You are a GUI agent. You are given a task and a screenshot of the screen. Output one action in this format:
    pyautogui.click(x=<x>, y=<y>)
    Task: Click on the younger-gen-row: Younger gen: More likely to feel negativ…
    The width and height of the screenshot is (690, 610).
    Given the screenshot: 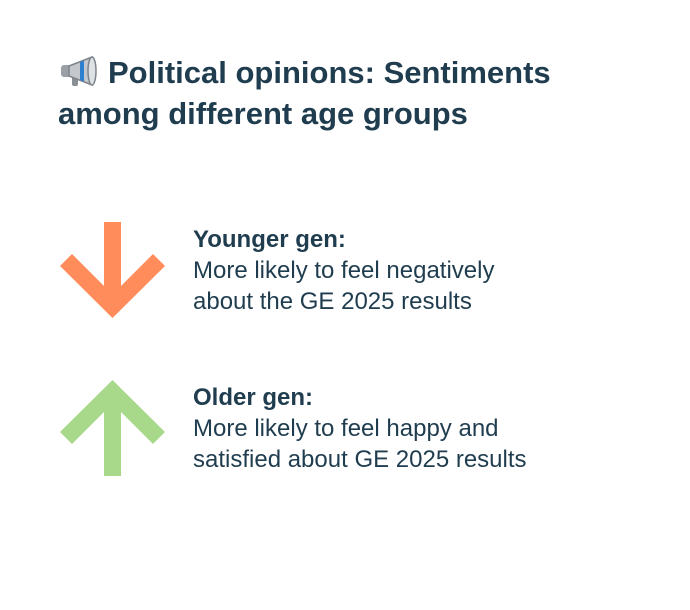 What is the action you would take?
    pyautogui.click(x=358, y=272)
    